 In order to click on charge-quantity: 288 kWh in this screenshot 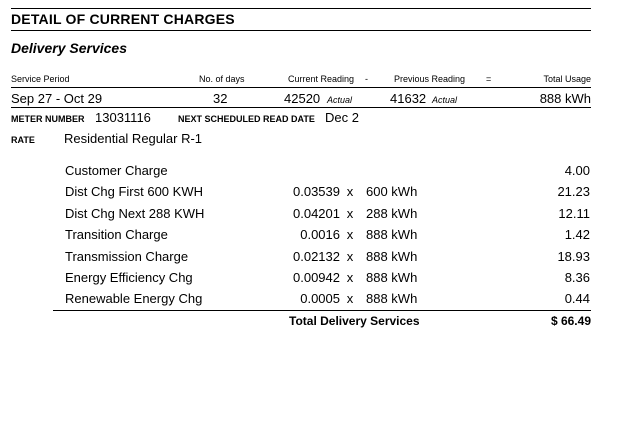, I will do `click(392, 213)`.